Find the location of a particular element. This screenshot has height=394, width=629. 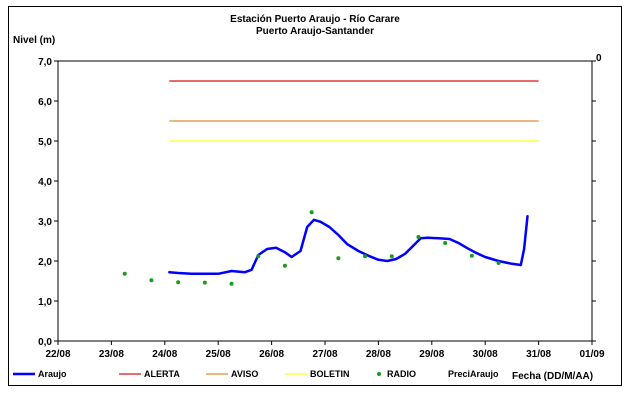

legend-swatch-radio is located at coordinates (379, 374).